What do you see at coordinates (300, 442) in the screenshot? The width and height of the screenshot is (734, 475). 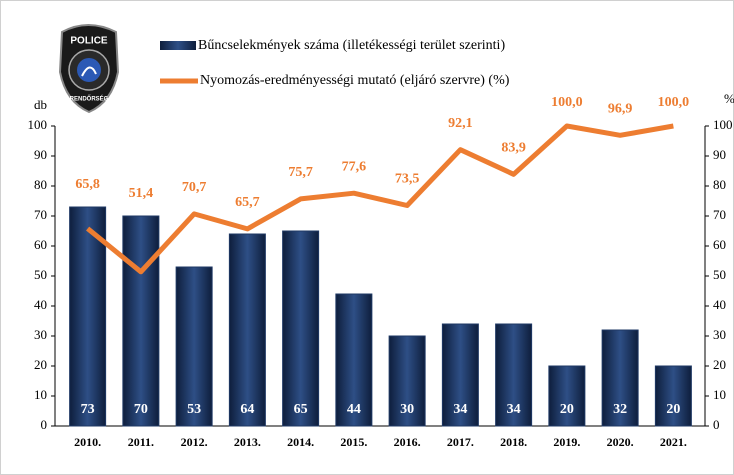 I see `x-tick-label: 2014.` at bounding box center [300, 442].